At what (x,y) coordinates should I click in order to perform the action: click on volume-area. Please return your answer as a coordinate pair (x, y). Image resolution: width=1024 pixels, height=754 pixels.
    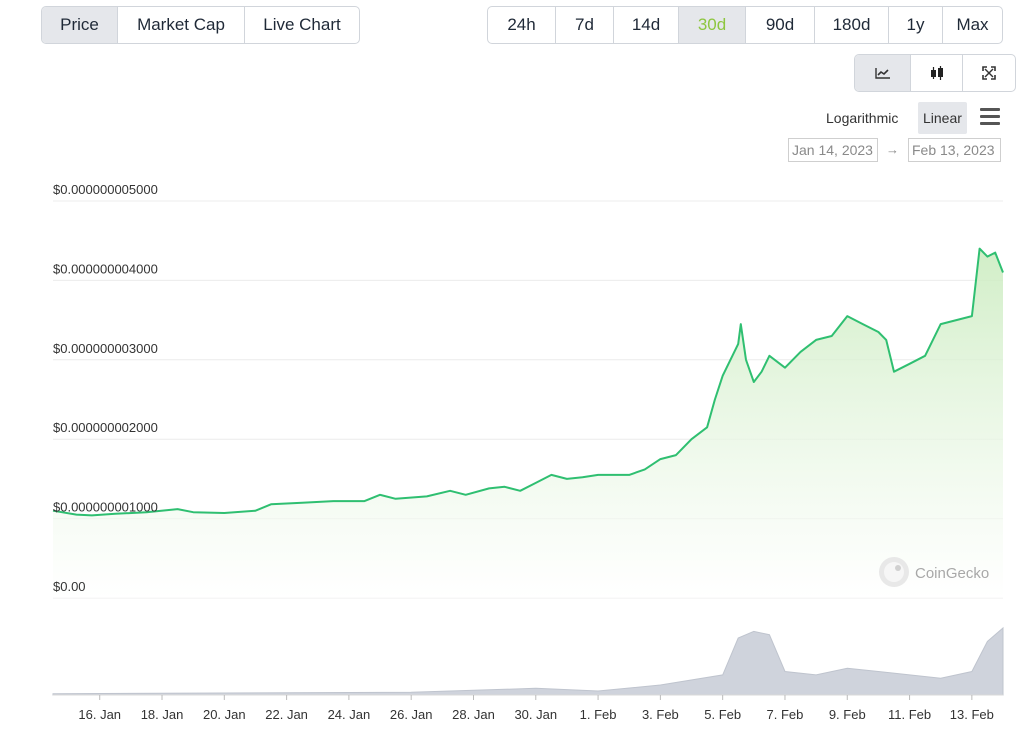
    Looking at the image, I should click on (528, 661).